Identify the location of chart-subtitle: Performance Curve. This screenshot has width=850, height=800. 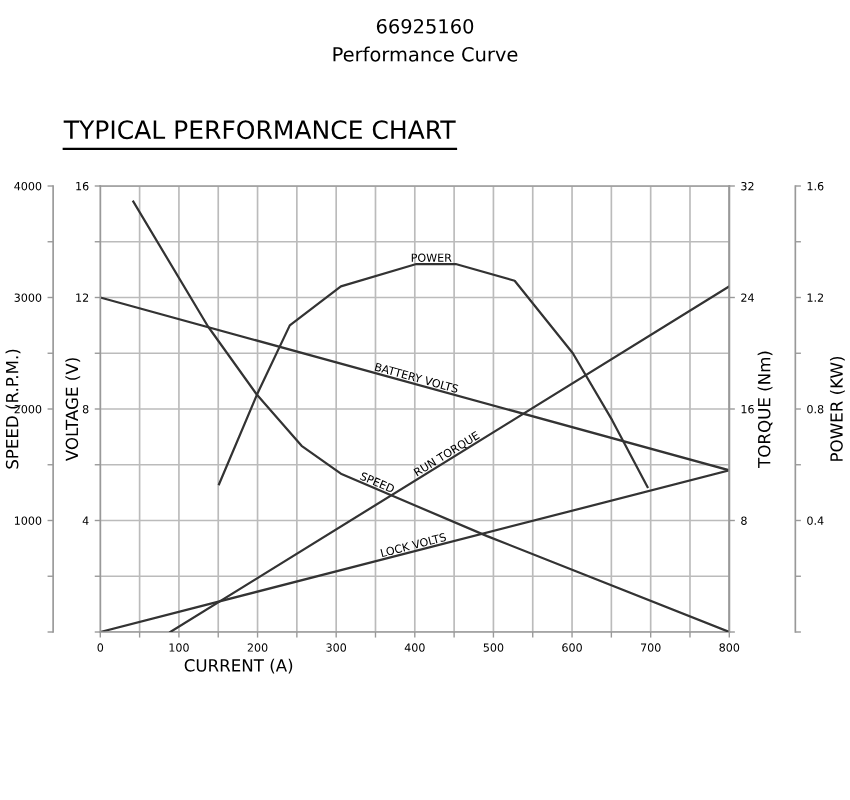
(425, 54).